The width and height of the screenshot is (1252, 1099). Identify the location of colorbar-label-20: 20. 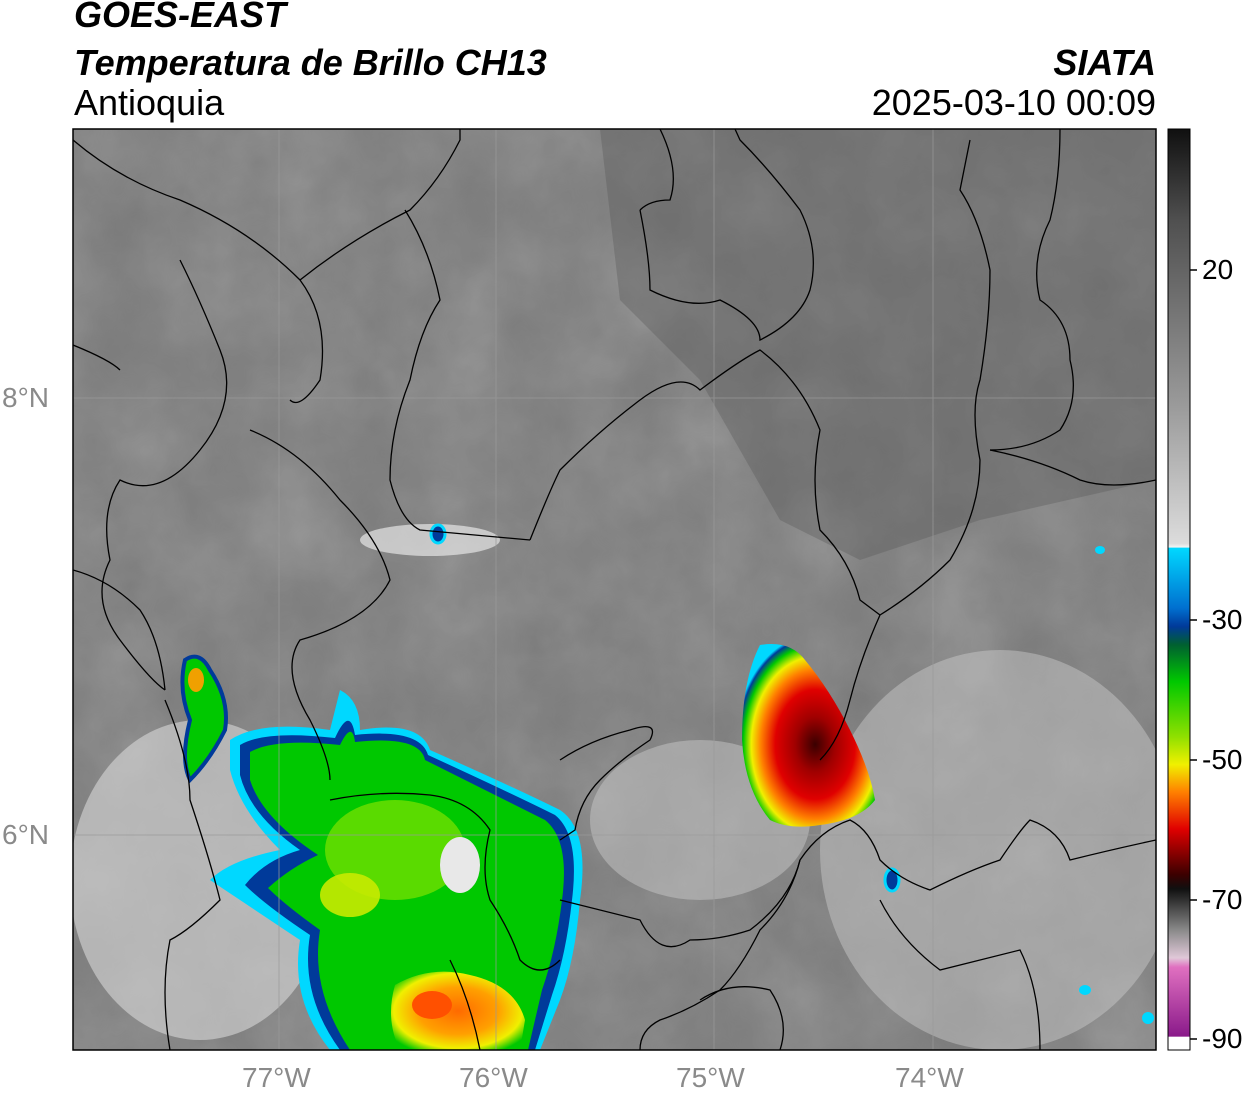
(1218, 269).